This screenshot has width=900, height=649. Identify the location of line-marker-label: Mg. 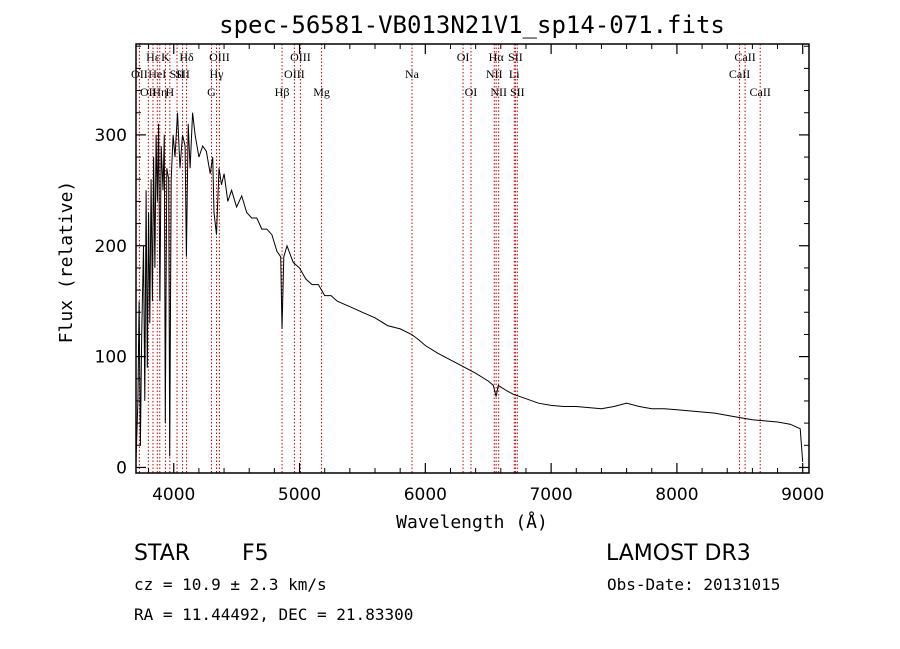
(321, 92).